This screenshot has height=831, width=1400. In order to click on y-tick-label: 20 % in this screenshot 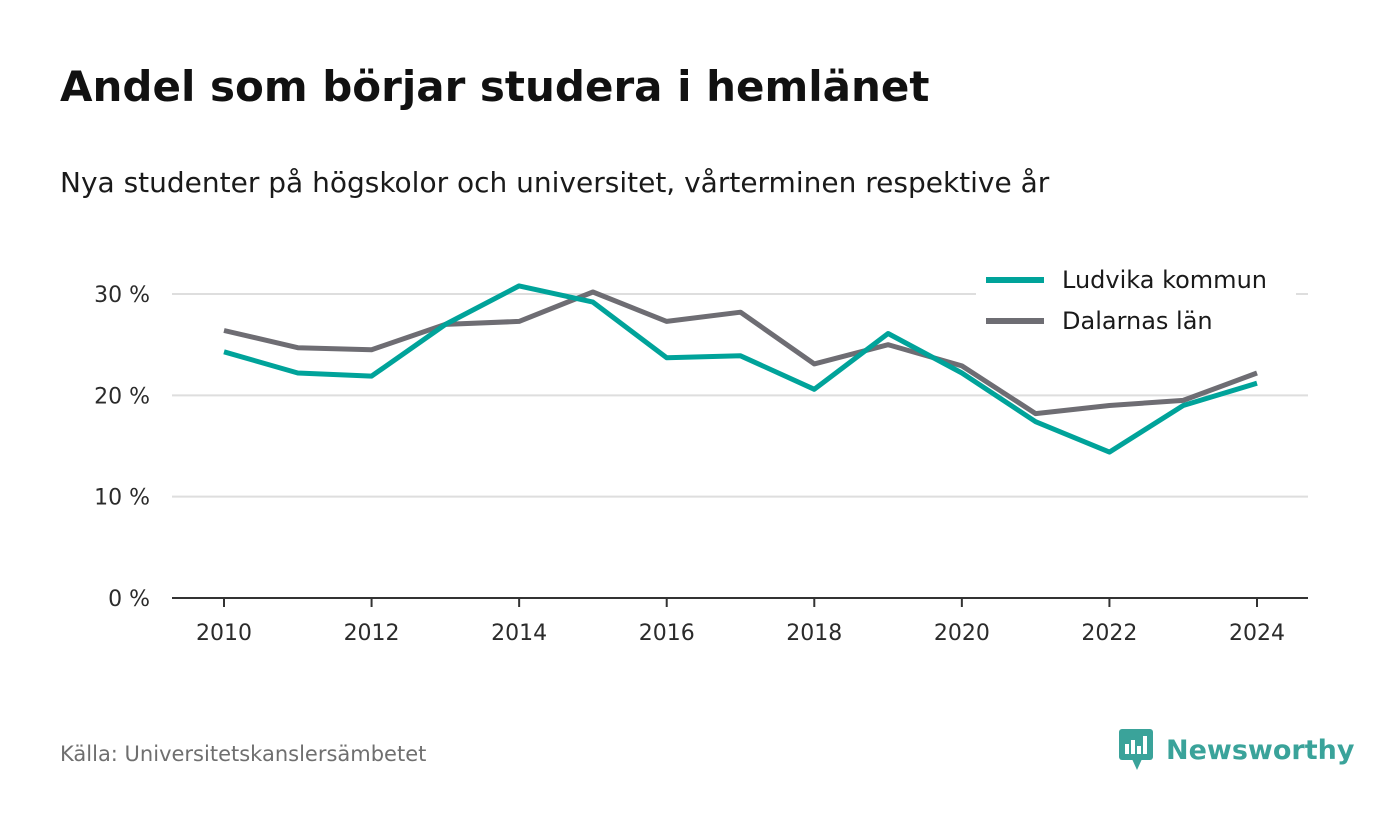, I will do `click(122, 396)`.